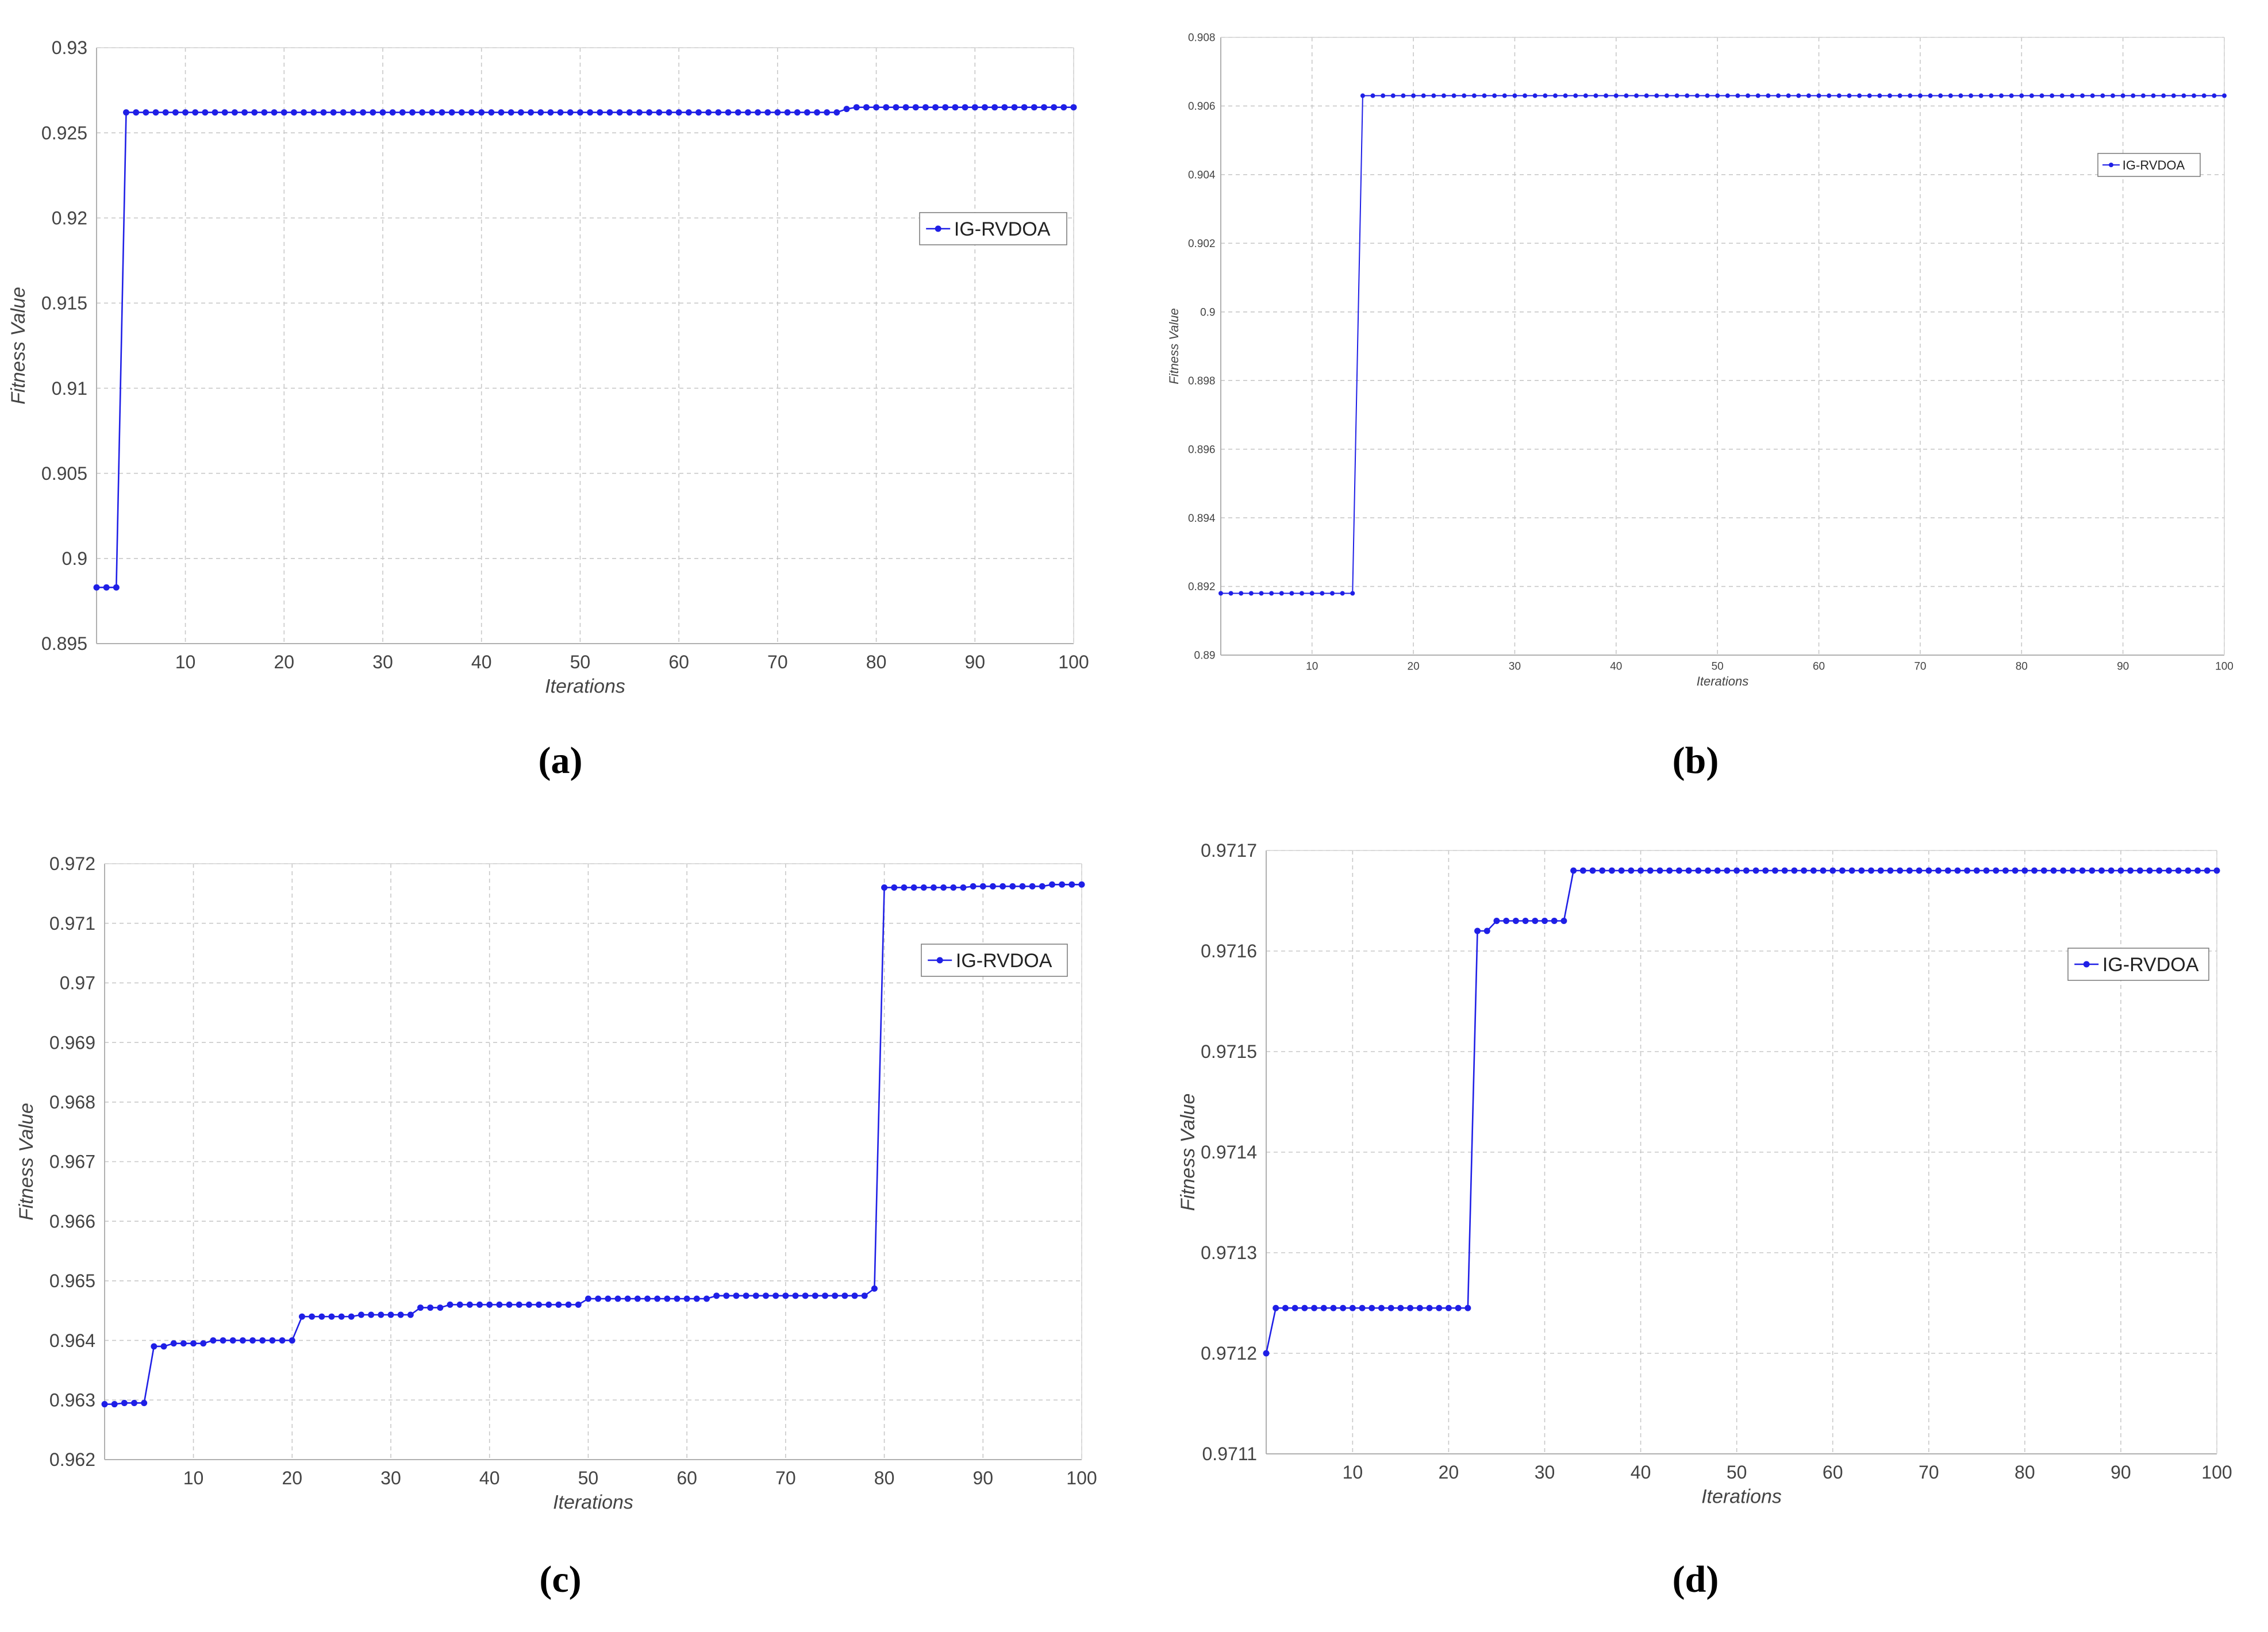 The height and width of the screenshot is (1632, 2268). I want to click on legend: IG-RVDOA, so click(2138, 964).